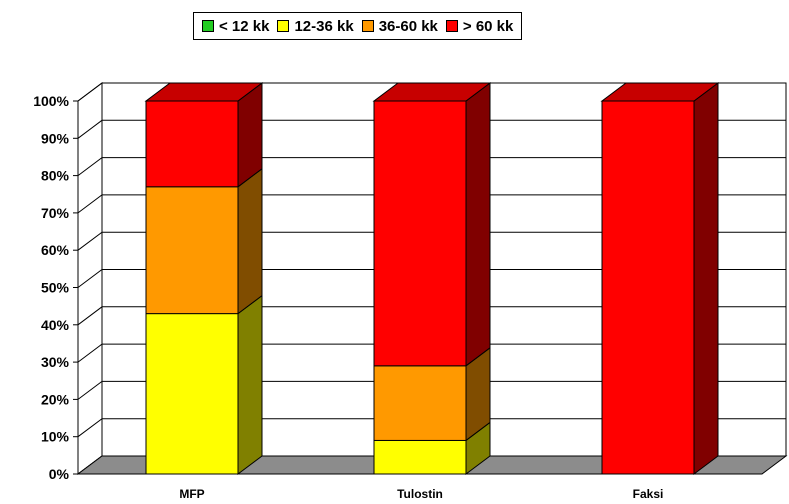 The width and height of the screenshot is (789, 504). Describe the element at coordinates (51, 101) in the screenshot. I see `y-tick-label: 100%` at that location.